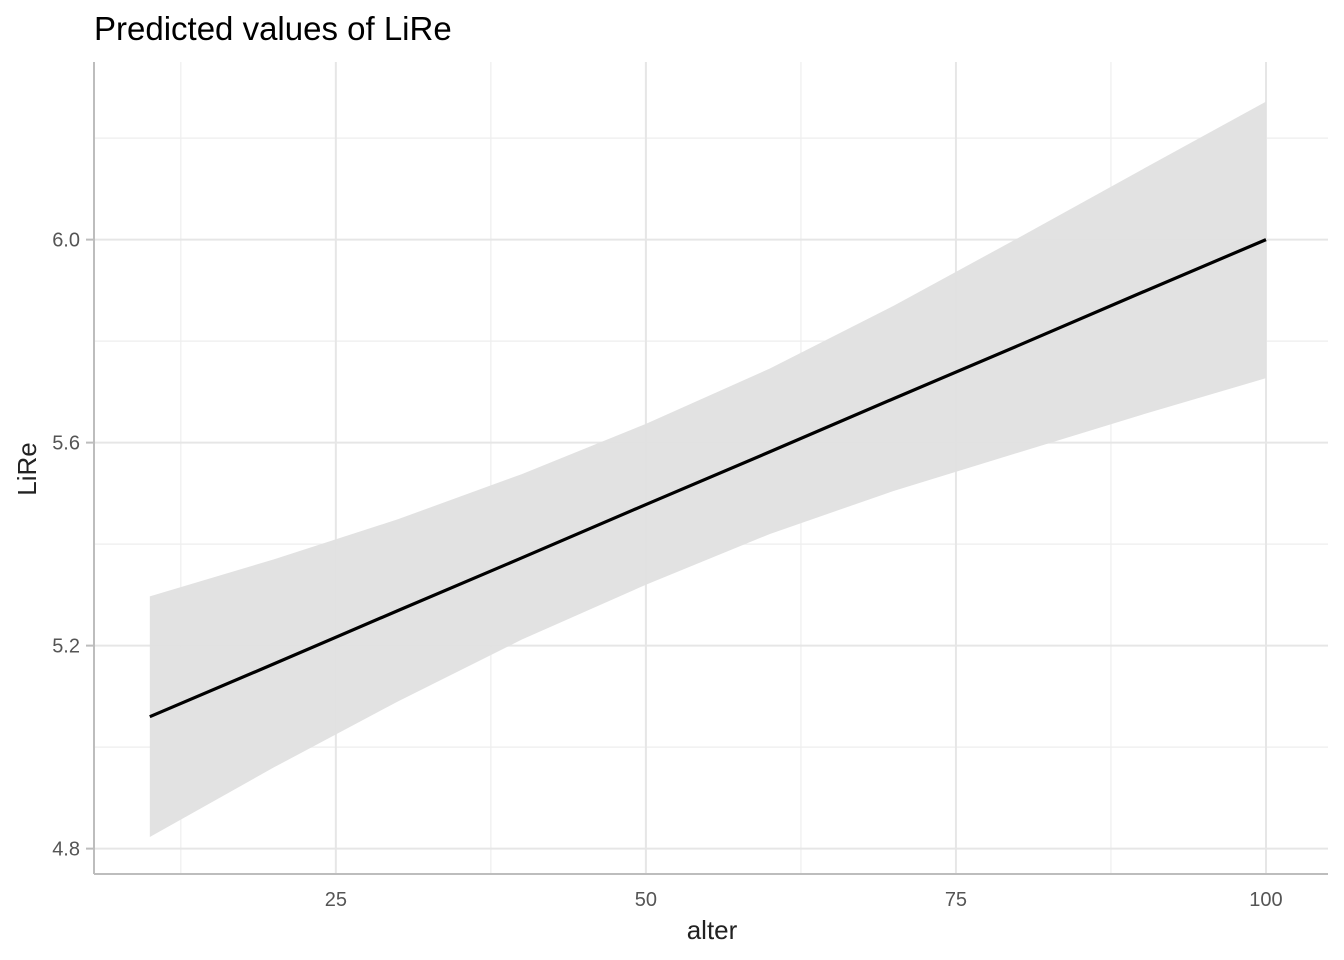 Image resolution: width=1344 pixels, height=960 pixels. What do you see at coordinates (956, 900) in the screenshot?
I see `x-tick-label: 75` at bounding box center [956, 900].